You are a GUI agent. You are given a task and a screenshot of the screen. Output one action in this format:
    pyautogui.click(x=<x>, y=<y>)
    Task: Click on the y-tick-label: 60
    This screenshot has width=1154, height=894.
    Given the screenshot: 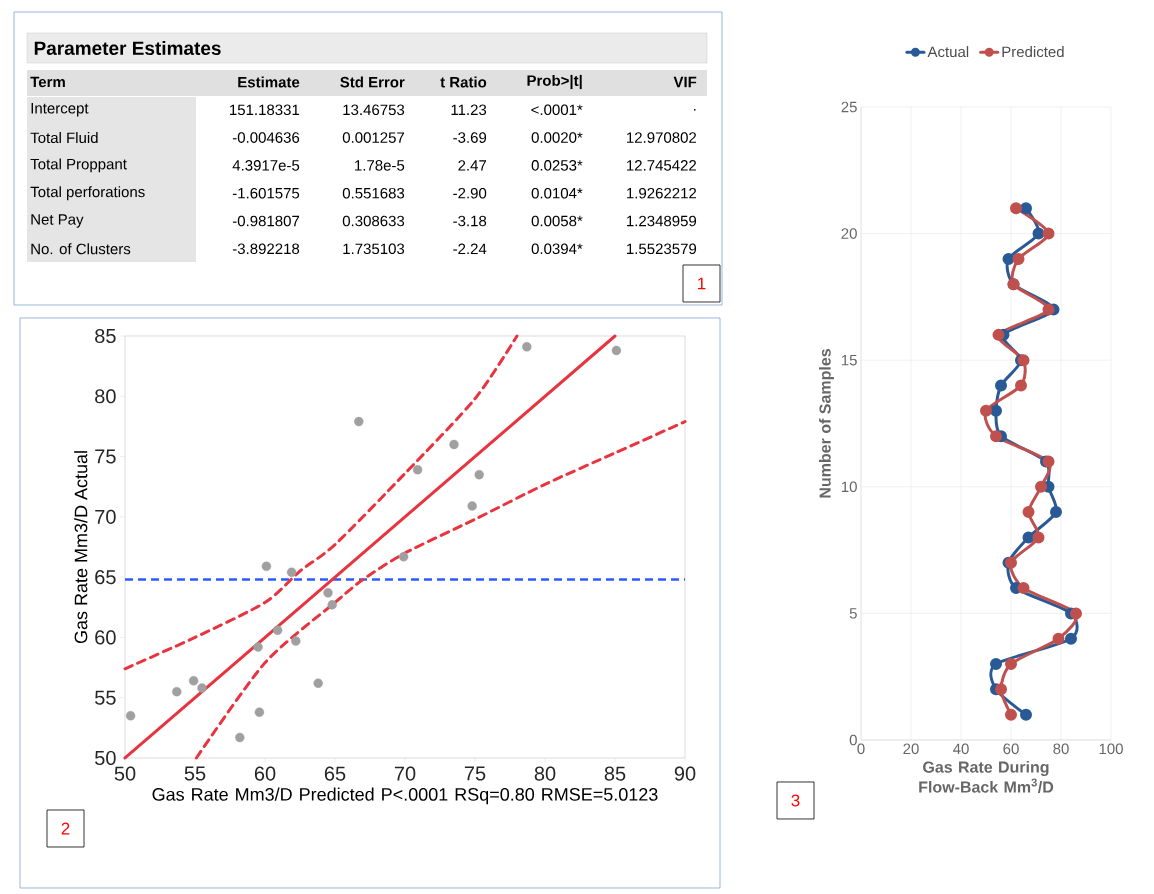 What is the action you would take?
    pyautogui.click(x=105, y=637)
    